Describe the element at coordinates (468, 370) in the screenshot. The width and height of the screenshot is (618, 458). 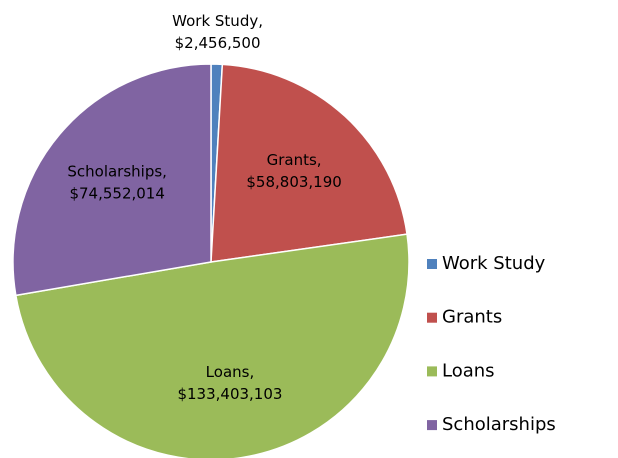
I see `legend-label: Loans` at that location.